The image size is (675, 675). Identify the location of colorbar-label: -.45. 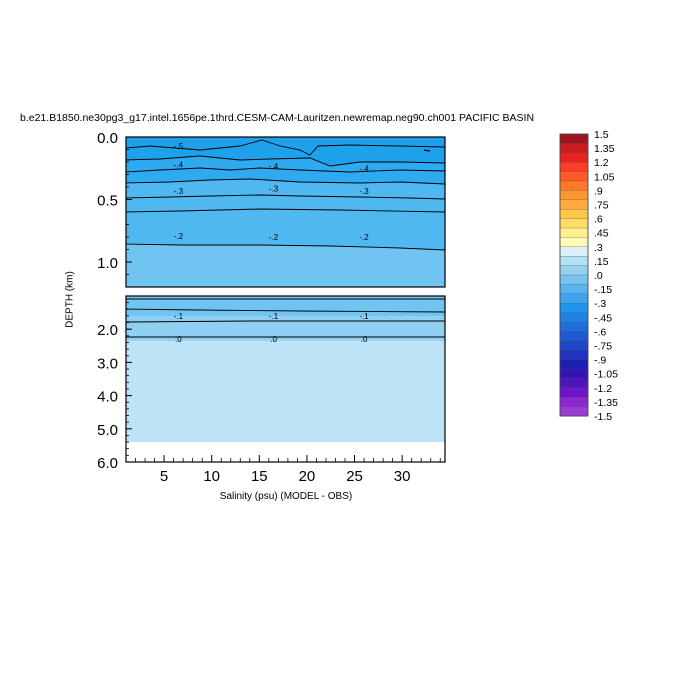
(603, 318).